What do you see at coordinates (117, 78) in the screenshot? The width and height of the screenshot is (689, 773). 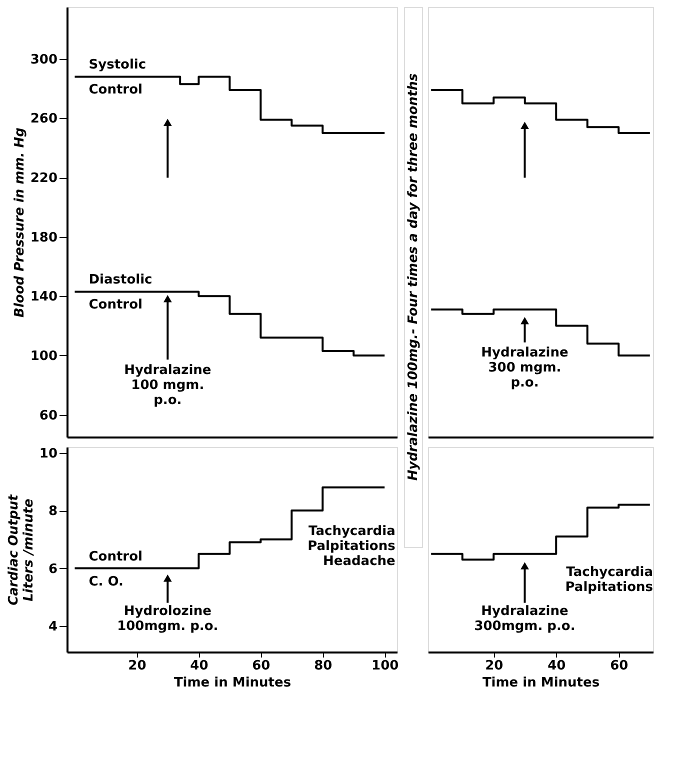 I see `series-label: Systolic Control` at bounding box center [117, 78].